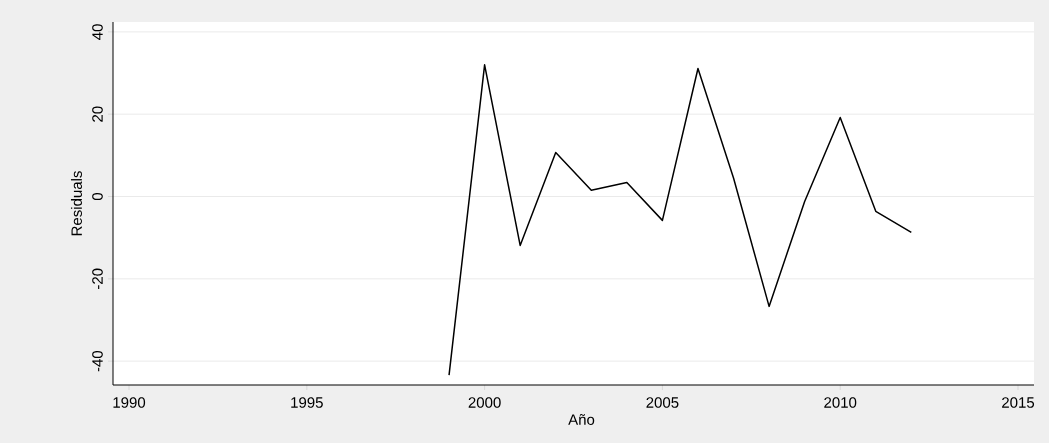  Describe the element at coordinates (840, 402) in the screenshot. I see `x-tick-label: 2010` at that location.